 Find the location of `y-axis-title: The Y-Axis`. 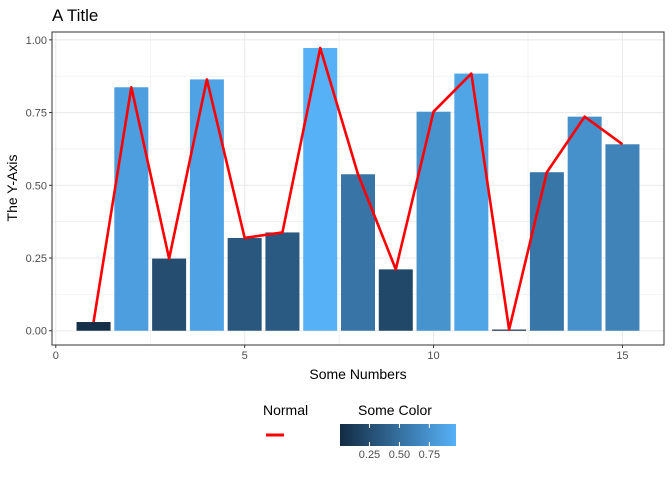

y-axis-title: The Y-Axis is located at coordinates (12, 188).